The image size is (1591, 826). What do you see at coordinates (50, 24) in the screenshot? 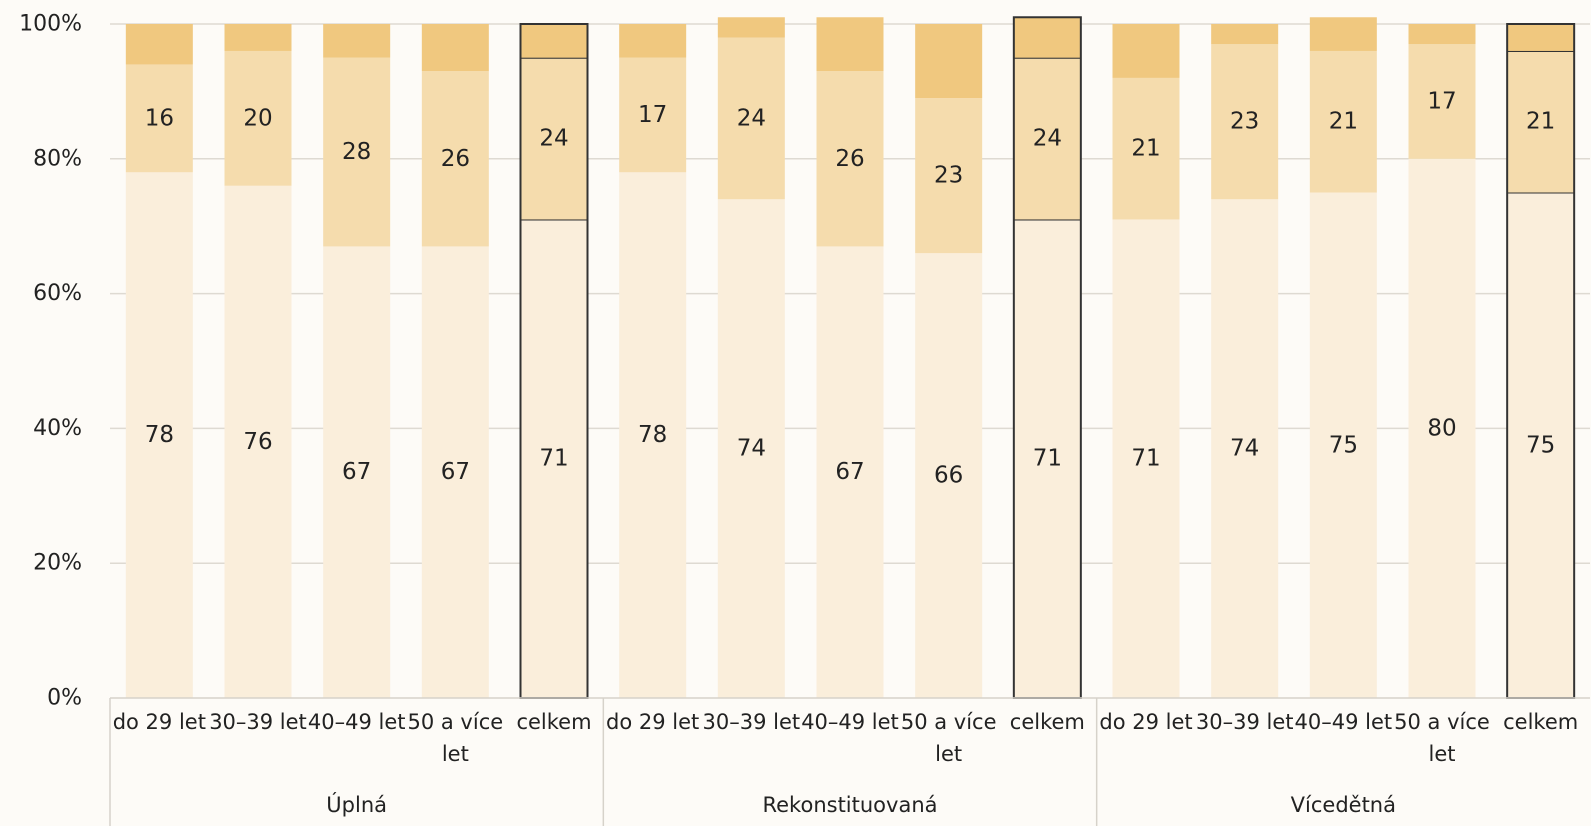
I see `y-tick-label: 100%` at bounding box center [50, 24].